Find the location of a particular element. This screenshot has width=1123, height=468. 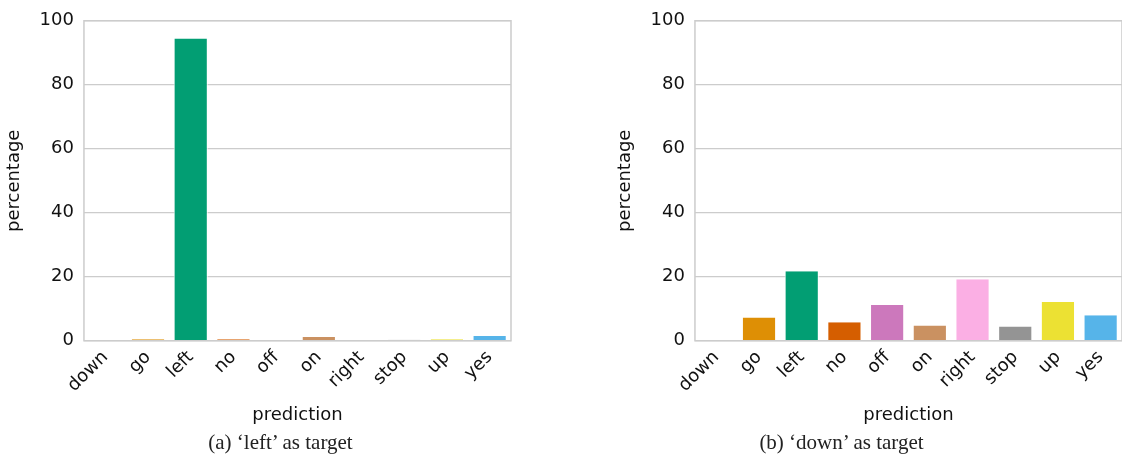

text: (a) ‘left’ as target is located at coordinates (280, 442).